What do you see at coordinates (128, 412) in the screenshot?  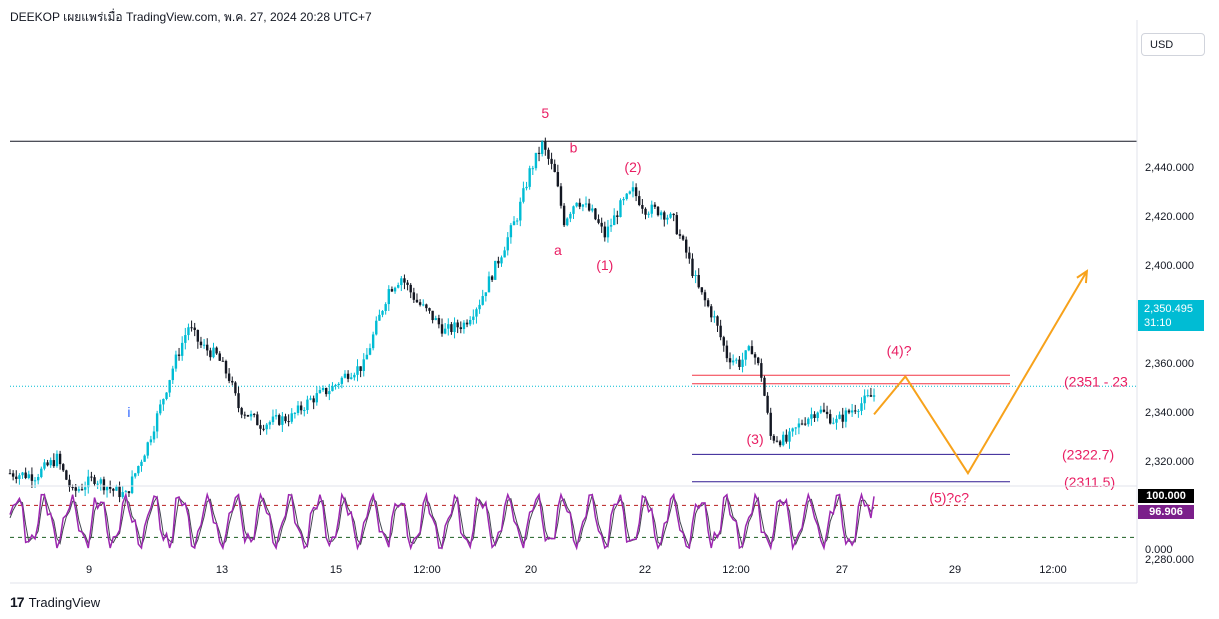 I see `wave-label: i` at bounding box center [128, 412].